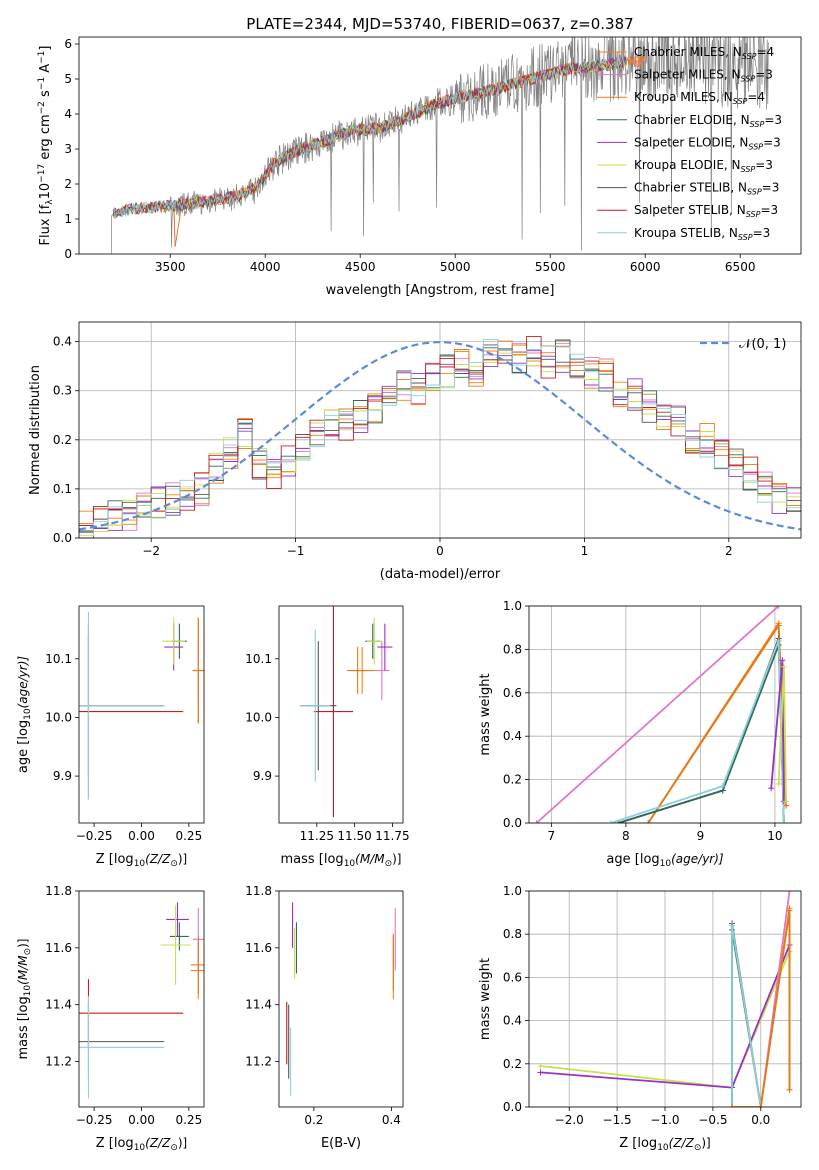 The width and height of the screenshot is (819, 1170). I want to click on y-tick-label: 11.4, so click(58, 1005).